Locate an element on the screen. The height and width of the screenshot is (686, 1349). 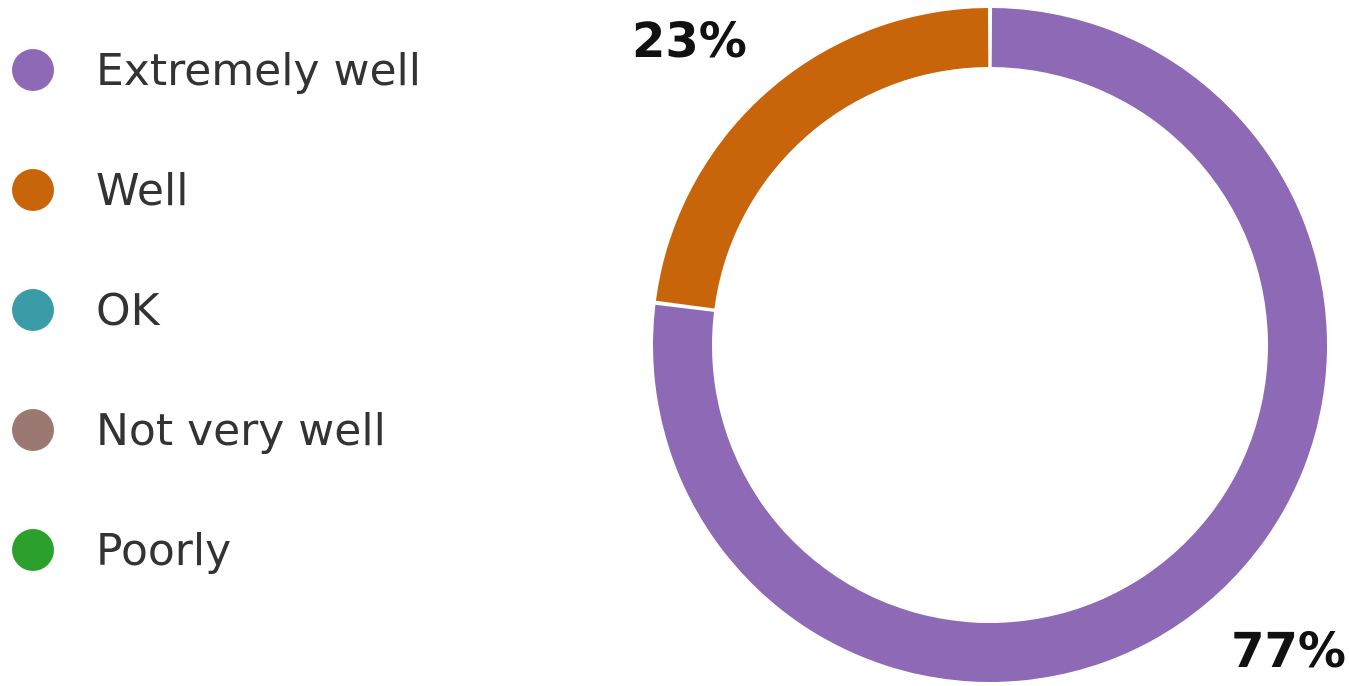
legend-item: OK is located at coordinates (216, 310).